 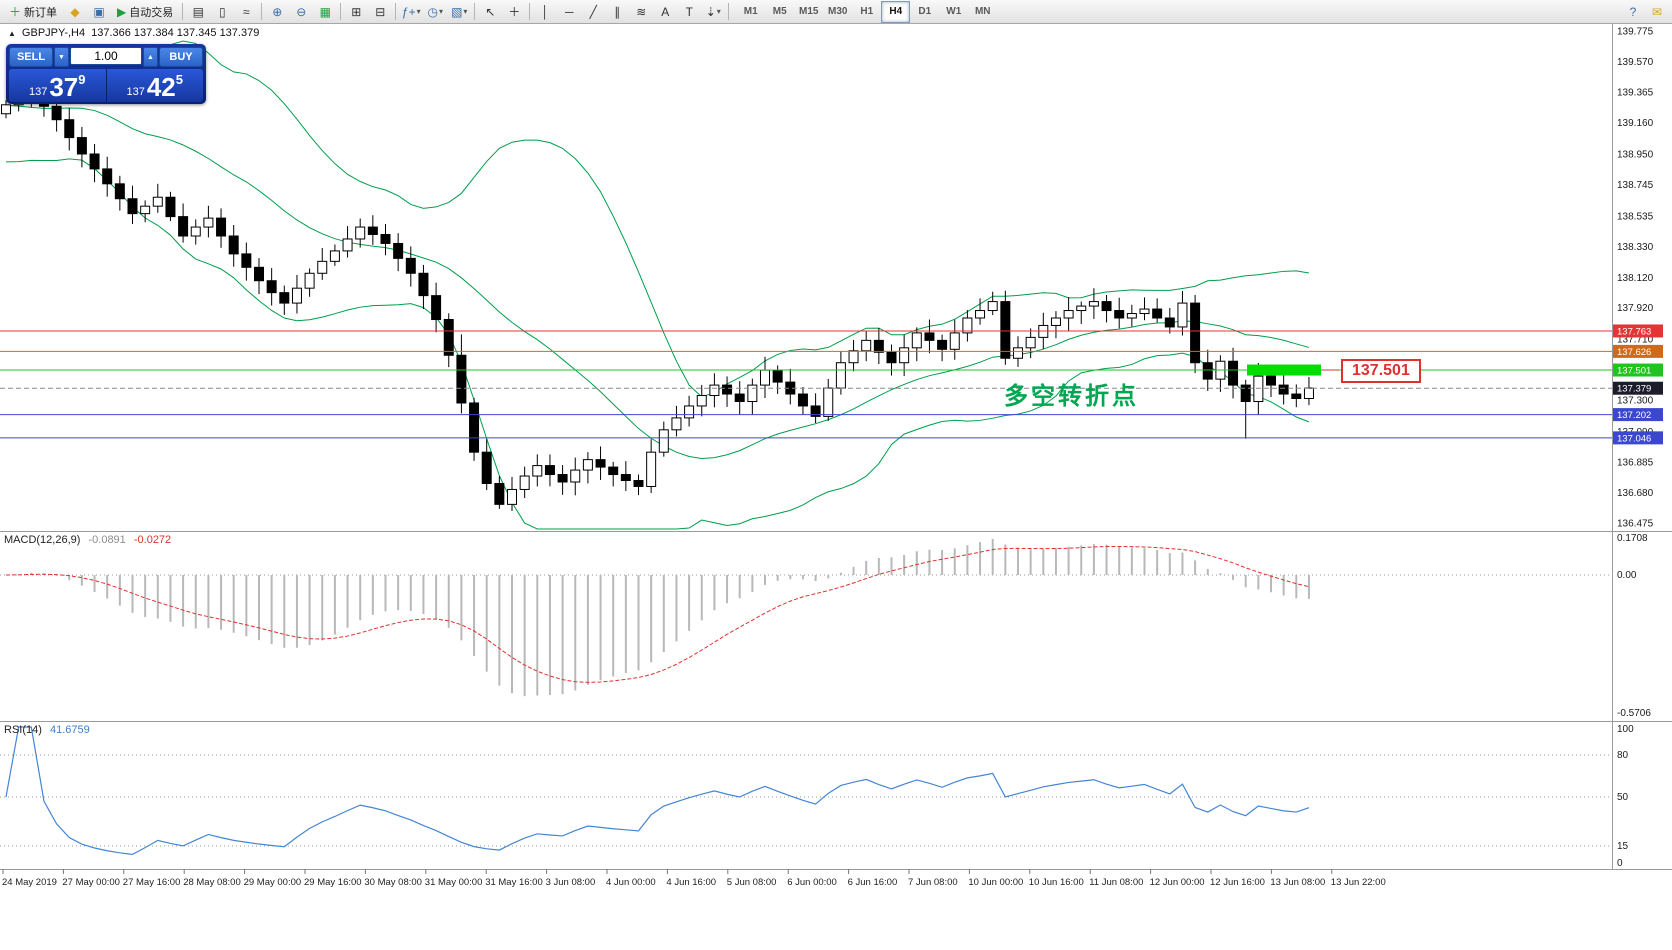 I want to click on horizontal-line-button: ─, so click(x=569, y=12).